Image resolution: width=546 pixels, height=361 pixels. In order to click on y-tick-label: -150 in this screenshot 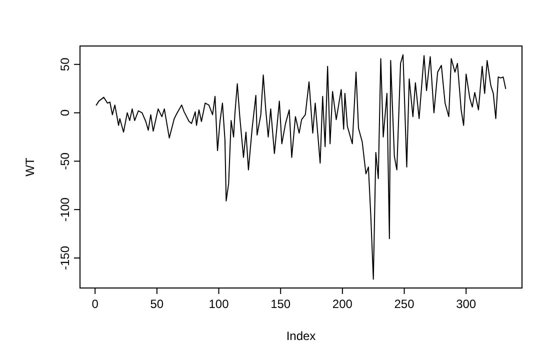, I will do `click(65, 258)`.